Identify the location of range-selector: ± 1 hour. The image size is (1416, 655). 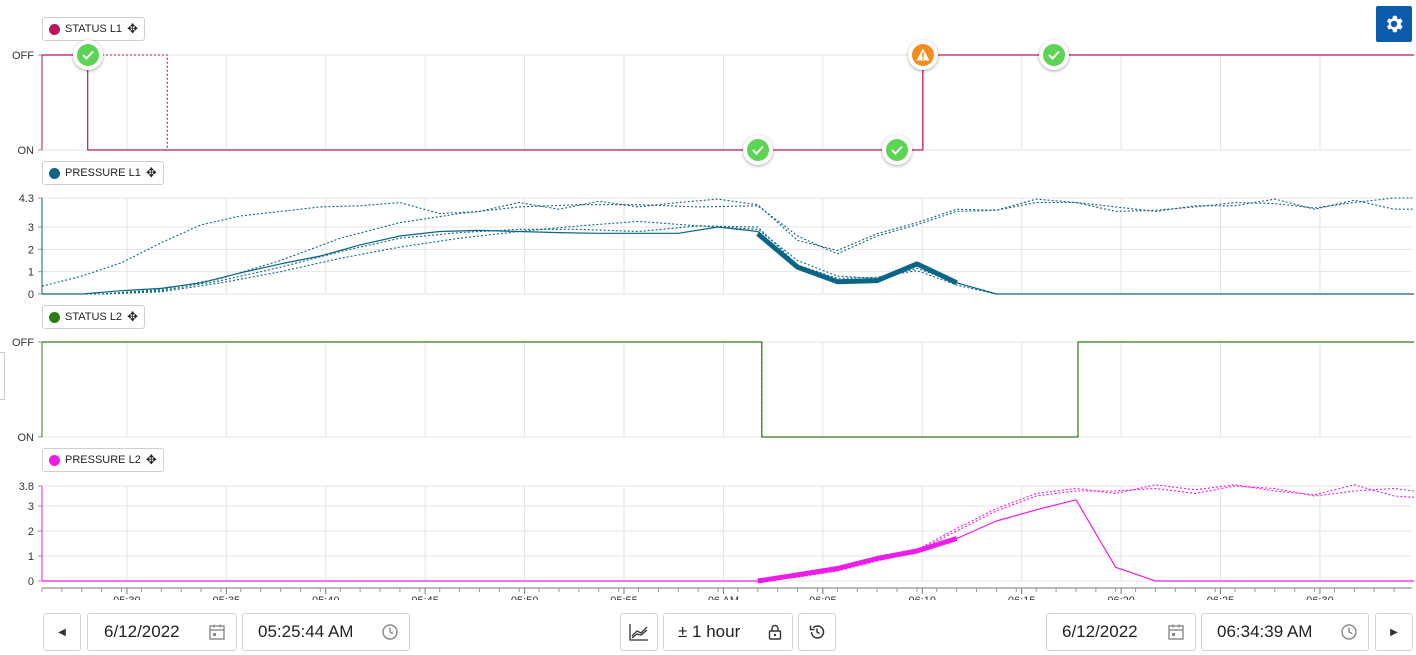
(728, 632).